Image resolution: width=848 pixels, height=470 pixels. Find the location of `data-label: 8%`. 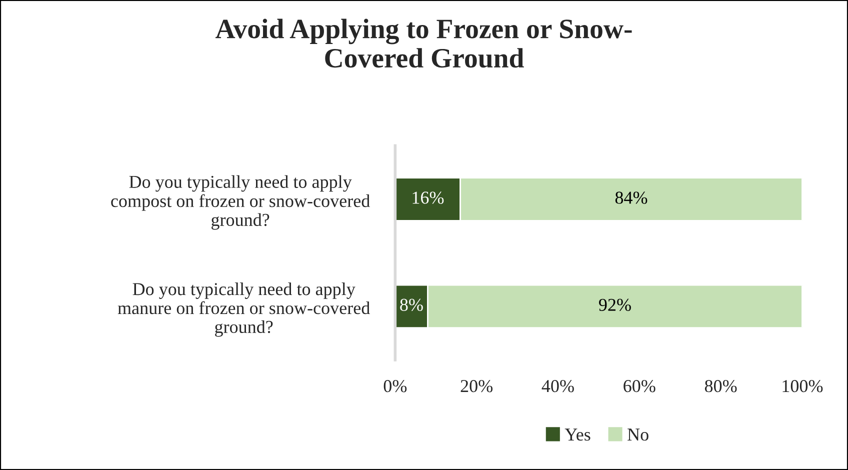

data-label: 8% is located at coordinates (411, 305).